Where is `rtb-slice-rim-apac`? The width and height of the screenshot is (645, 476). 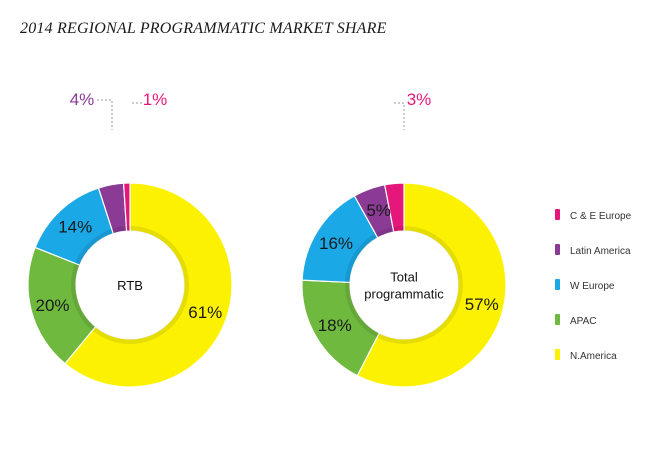
rtb-slice-rim-apac is located at coordinates (83, 297).